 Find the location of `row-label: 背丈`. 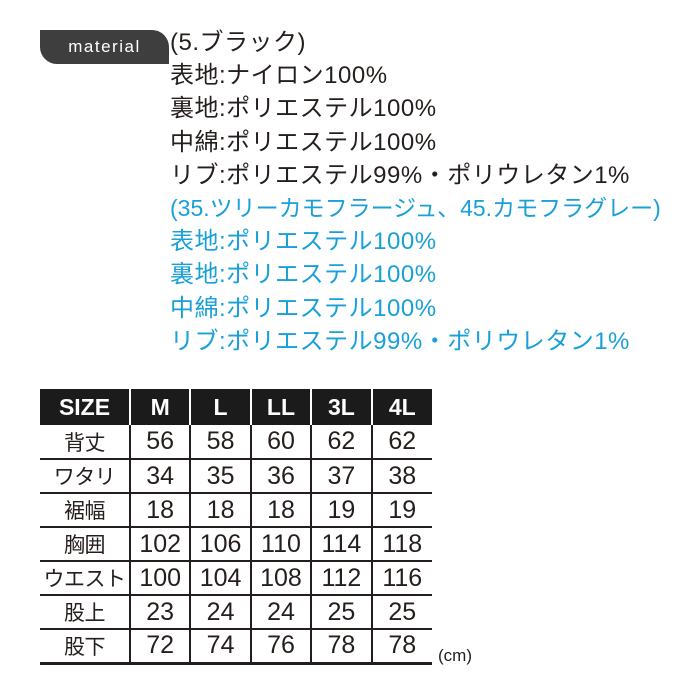

row-label: 背丈 is located at coordinates (85, 442).